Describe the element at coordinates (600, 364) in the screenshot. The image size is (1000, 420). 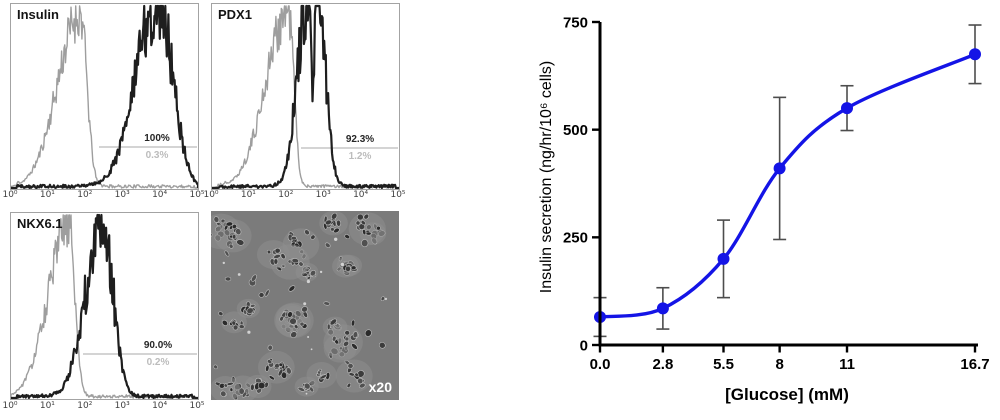
I see `x-tick-label: 0.0` at that location.